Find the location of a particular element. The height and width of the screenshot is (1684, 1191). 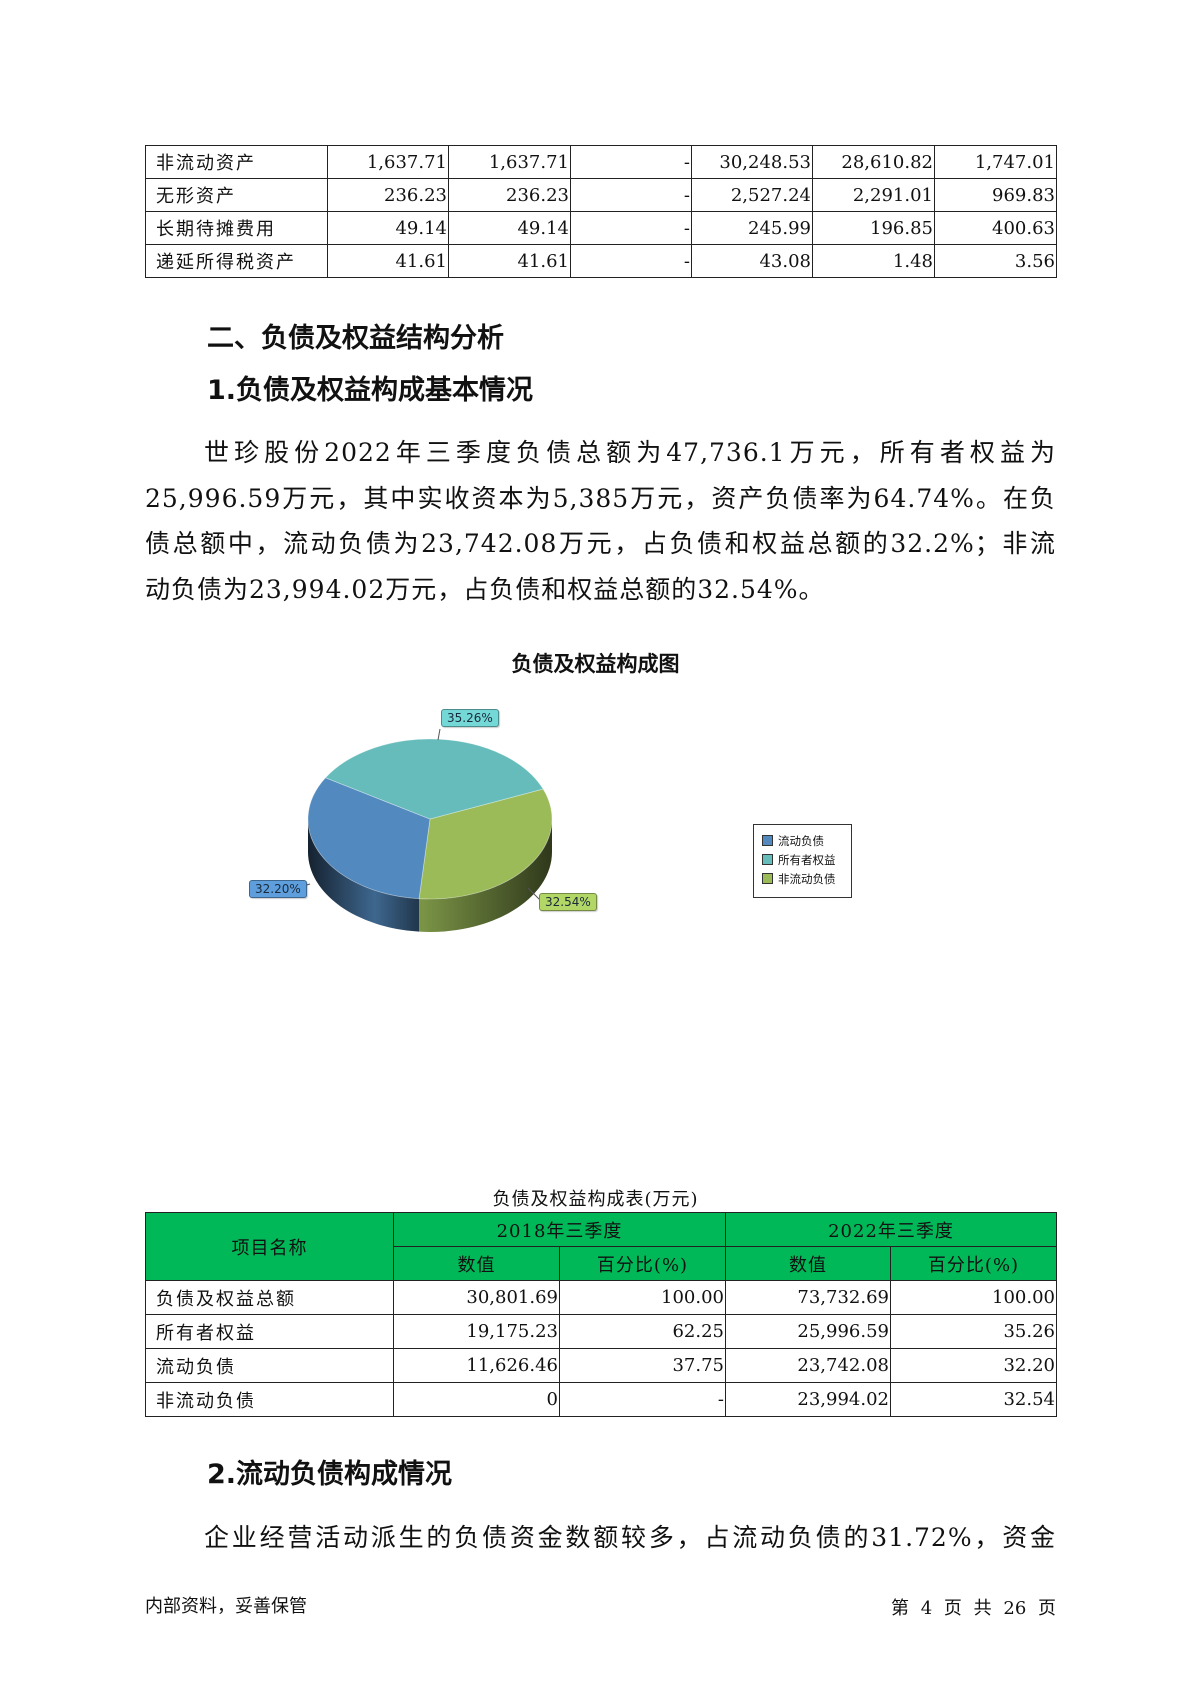

legend-item: 所有者权益 is located at coordinates (806, 859).